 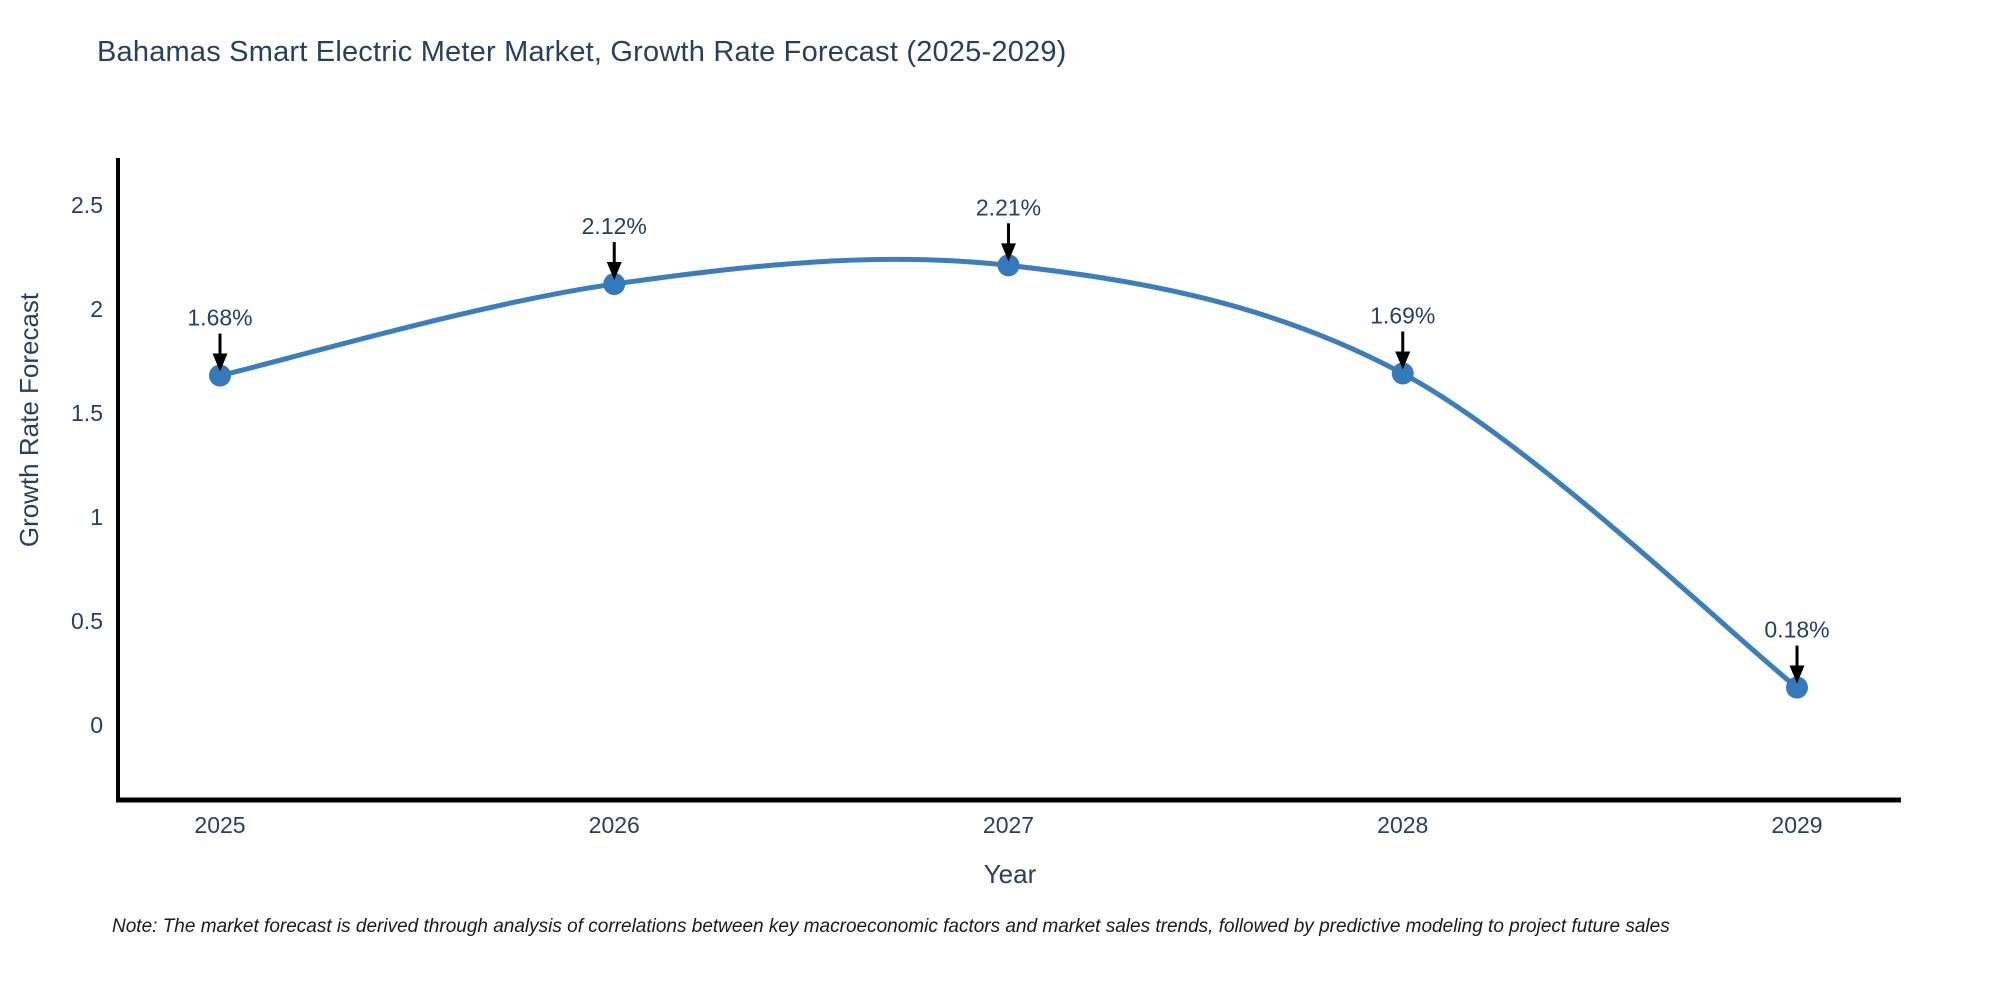 What do you see at coordinates (1797, 650) in the screenshot?
I see `point-annotation: 0.18%` at bounding box center [1797, 650].